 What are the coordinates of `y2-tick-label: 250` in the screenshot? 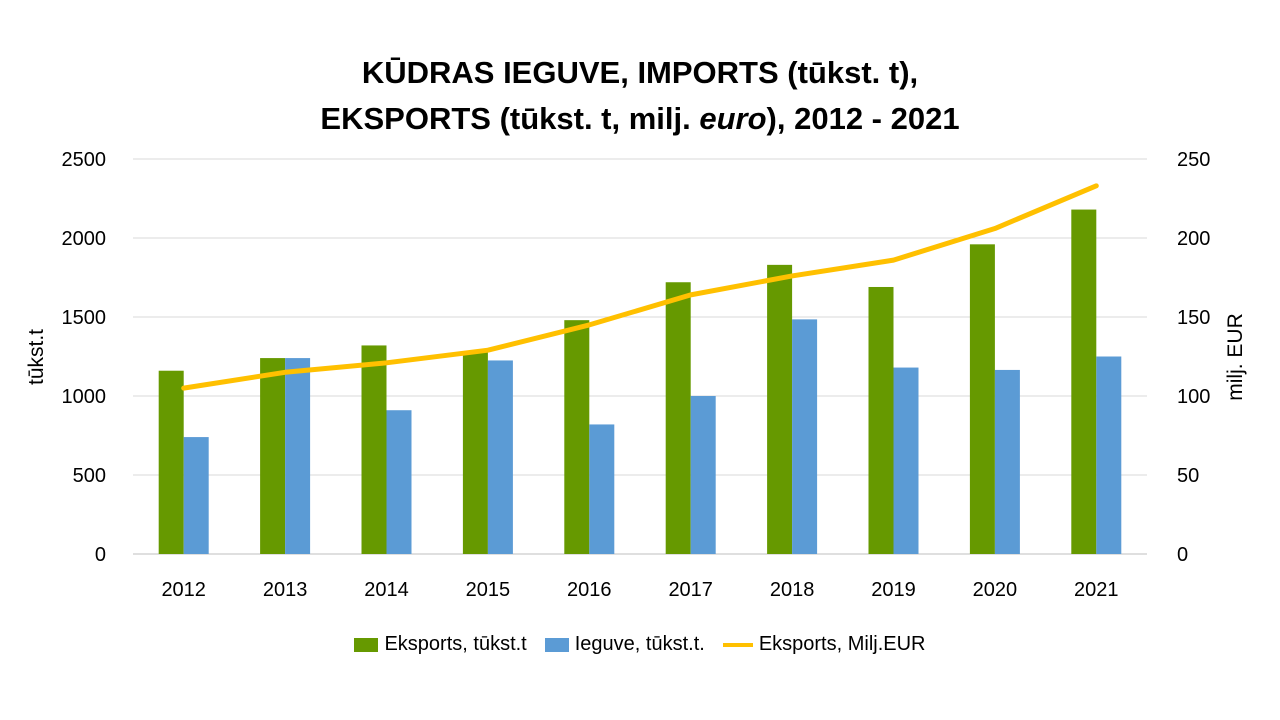 It's located at (1193, 160).